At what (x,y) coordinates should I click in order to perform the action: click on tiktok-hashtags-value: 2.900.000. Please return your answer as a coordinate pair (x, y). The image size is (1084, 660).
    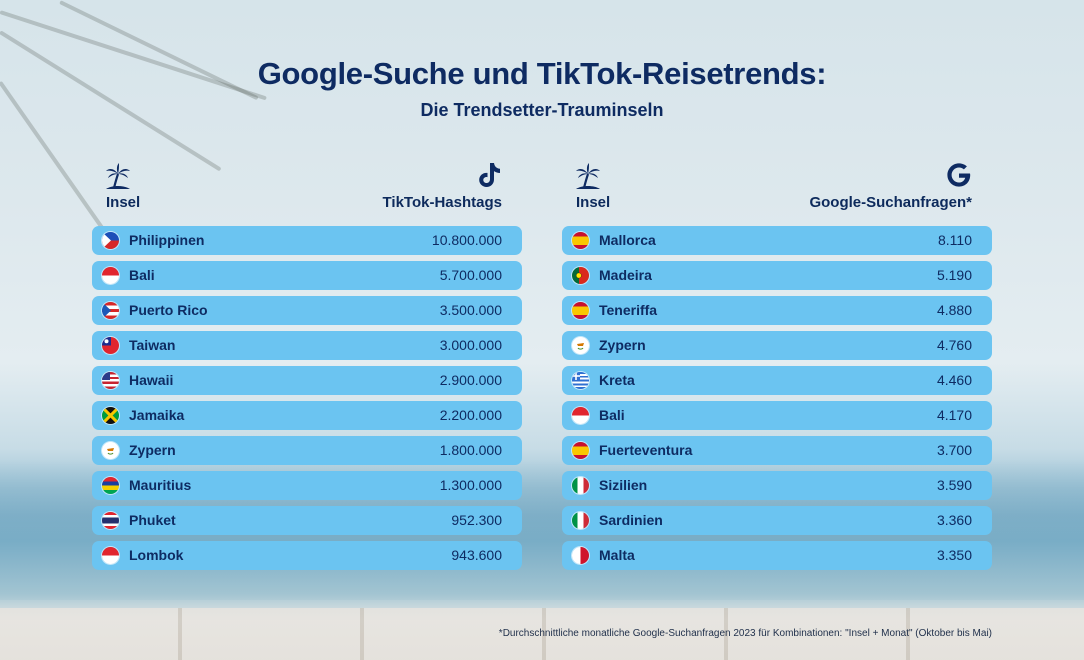
    Looking at the image, I should click on (470, 380).